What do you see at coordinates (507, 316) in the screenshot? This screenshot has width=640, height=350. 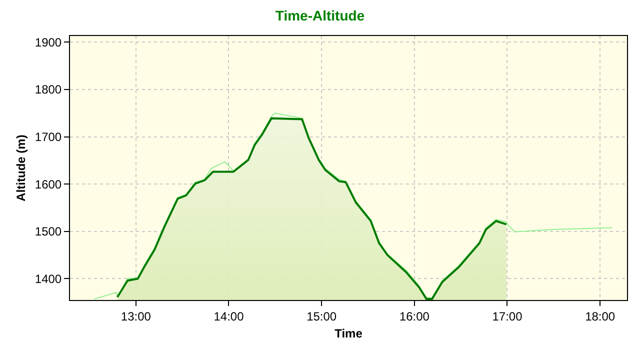 I see `x-tick-label: 17:00` at bounding box center [507, 316].